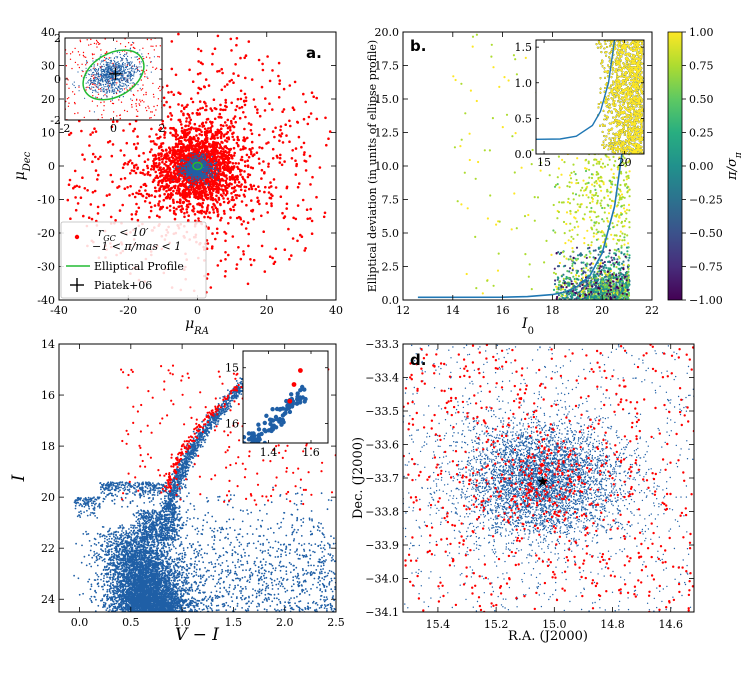 Image resolution: width=747 pixels, height=678 pixels. I want to click on colorbar-tick-label: 0.75, so click(701, 66).